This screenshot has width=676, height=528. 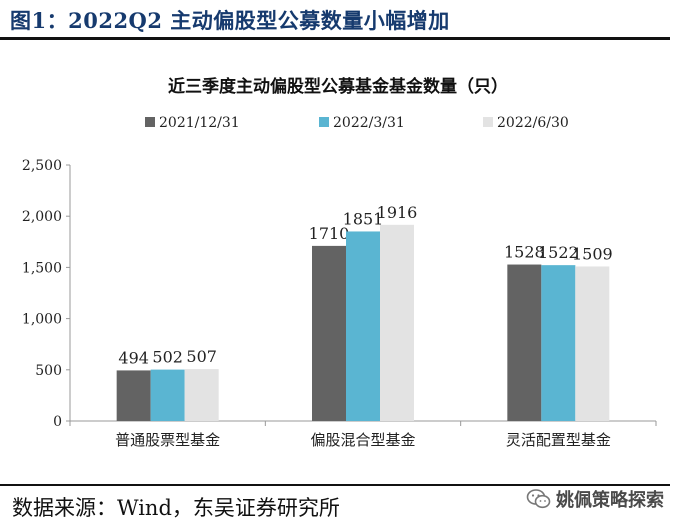 I want to click on data-label: 1710, so click(x=329, y=233).